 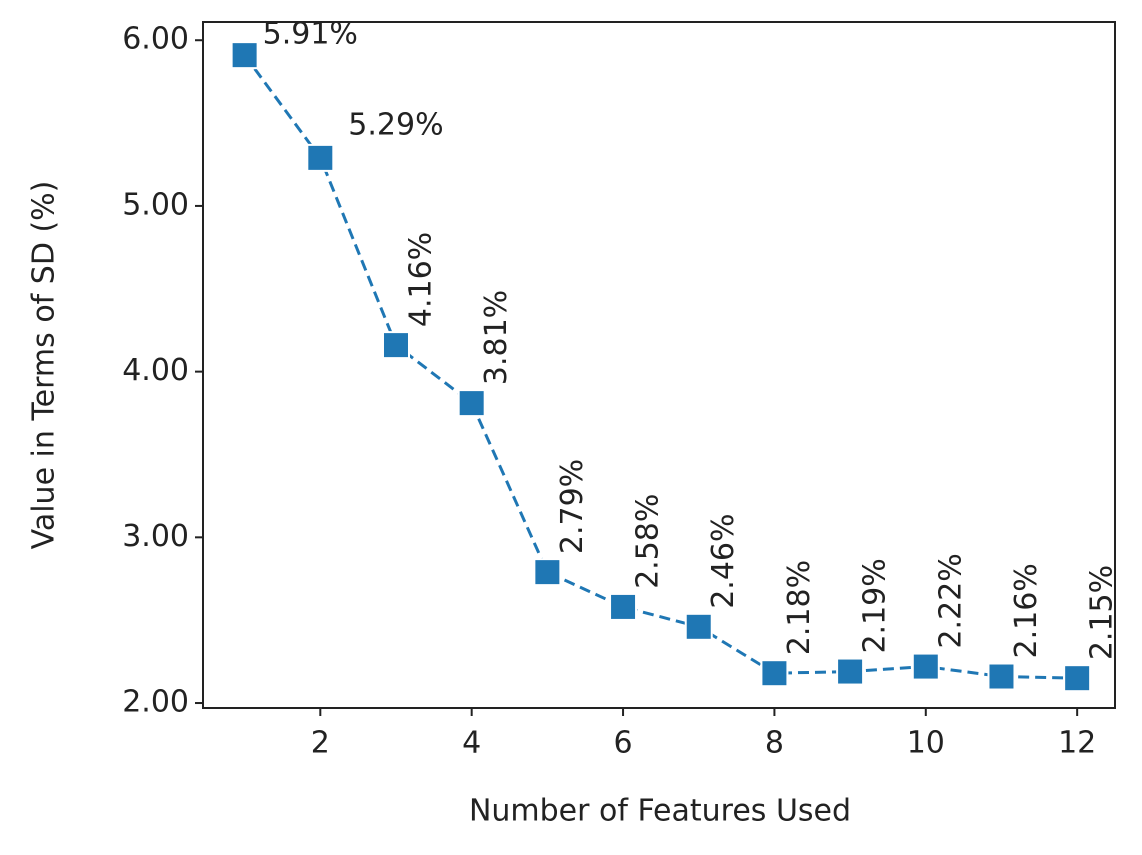 What do you see at coordinates (155, 370) in the screenshot?
I see `y-tick-label: 4.00` at bounding box center [155, 370].